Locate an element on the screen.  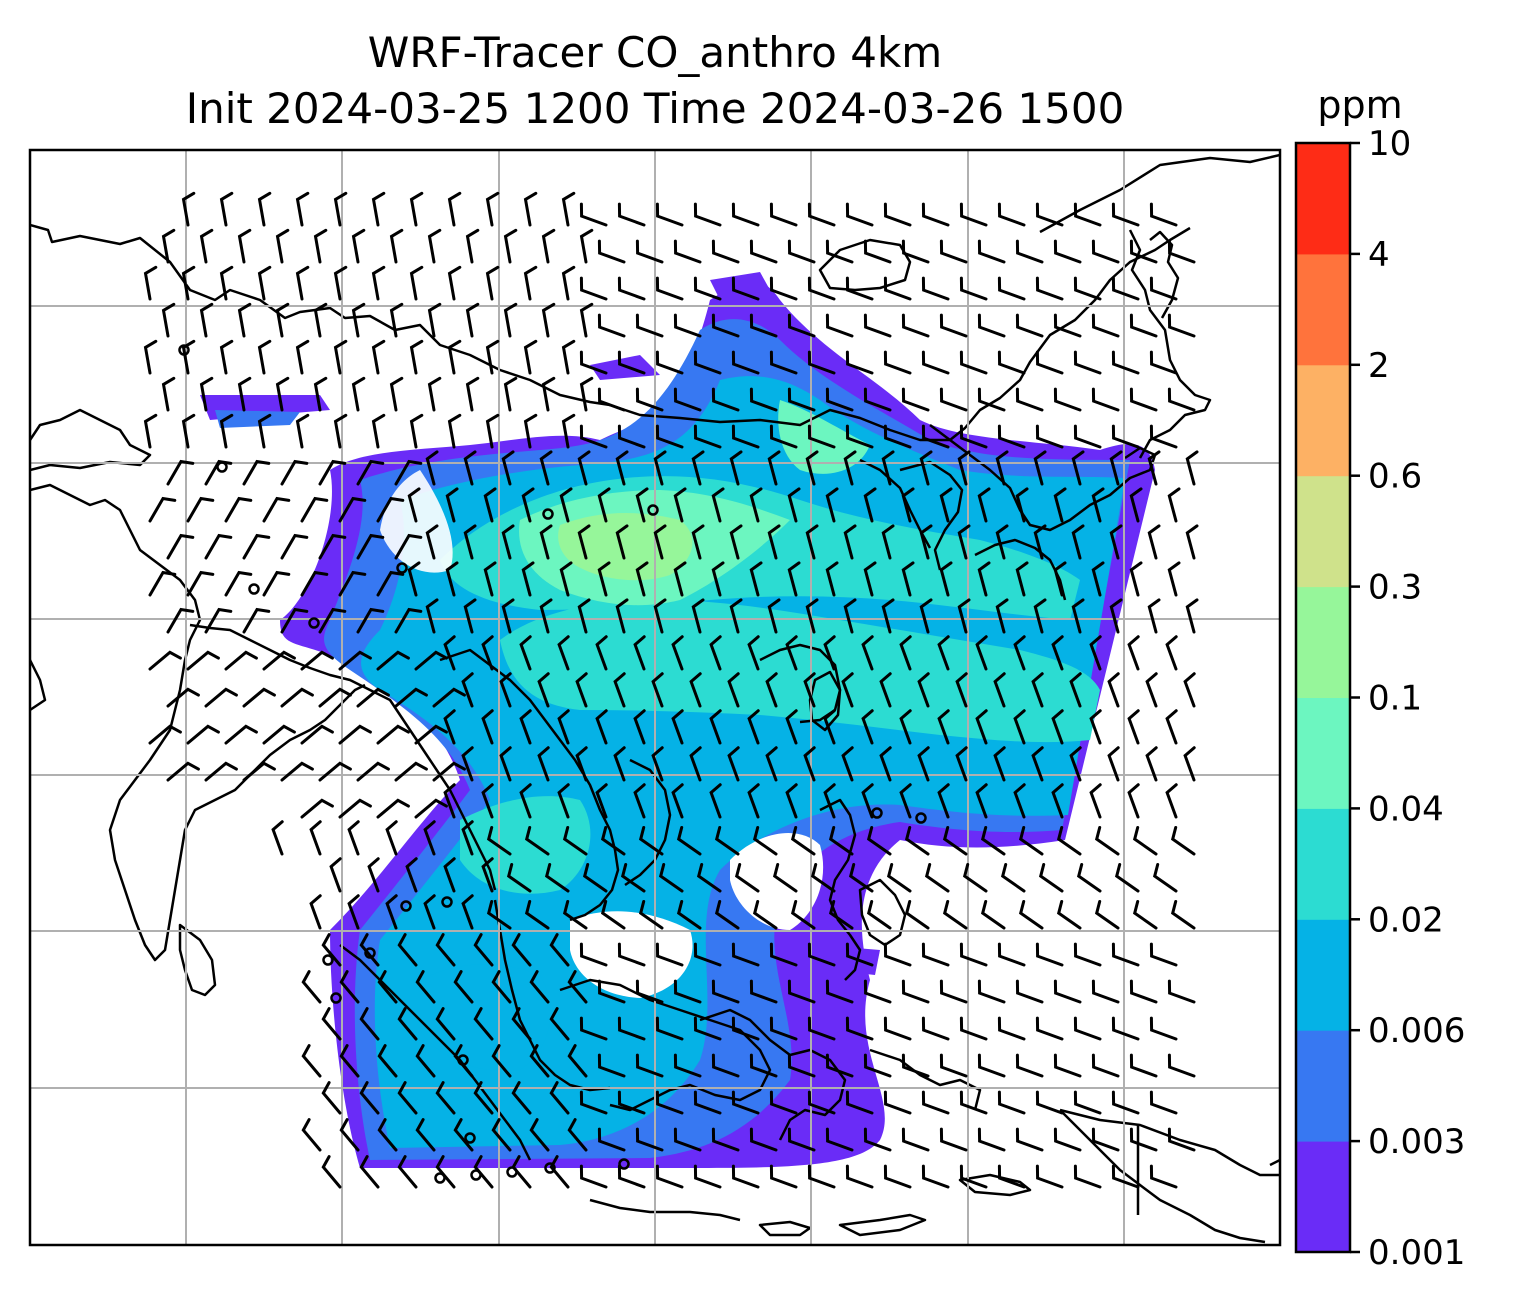
colorbar-unit-label: ppm is located at coordinates (1359, 105).